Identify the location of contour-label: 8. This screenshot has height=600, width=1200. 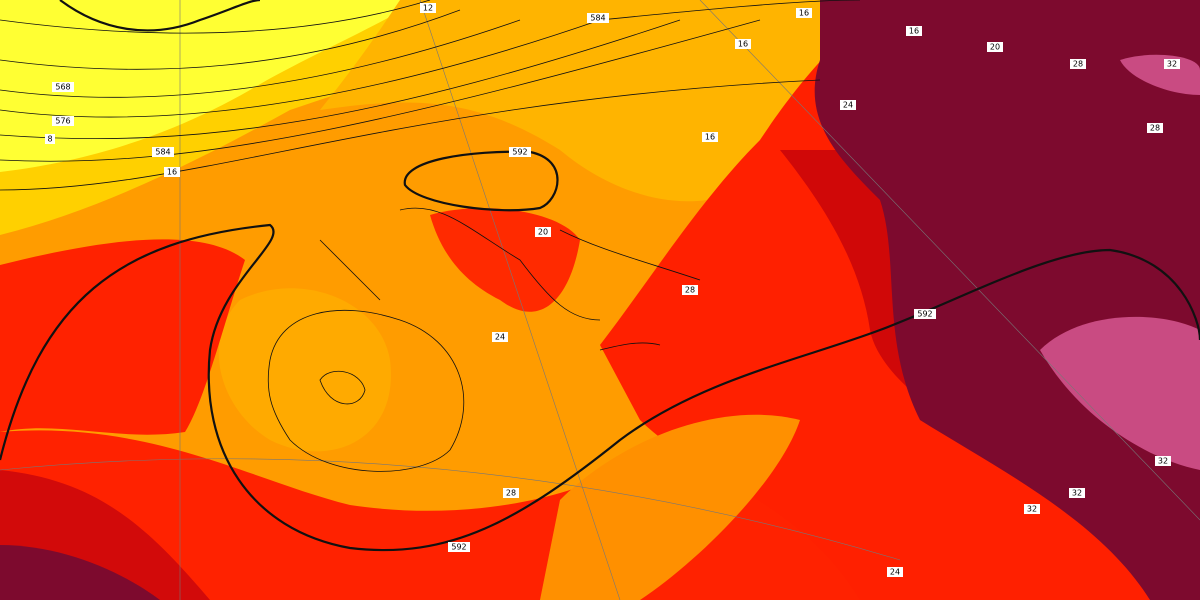
(49, 139).